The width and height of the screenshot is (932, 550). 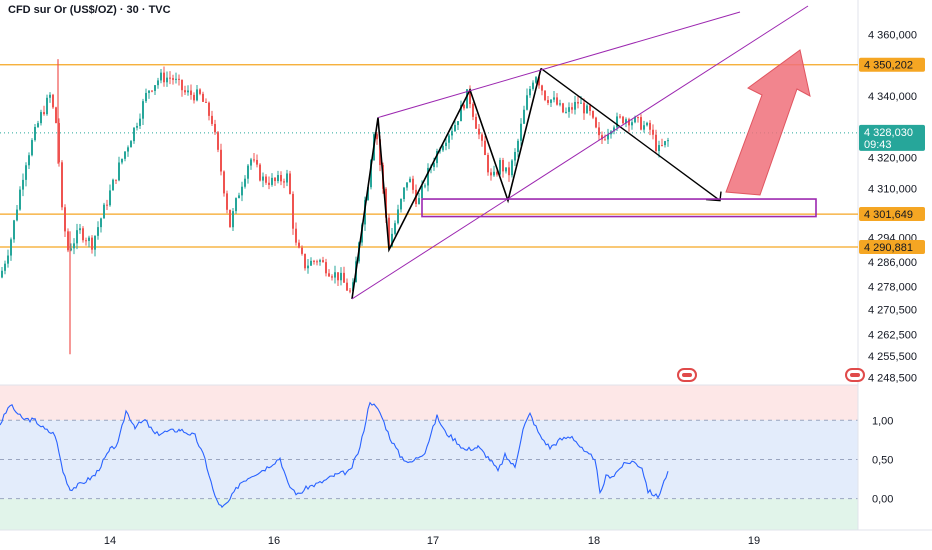 What do you see at coordinates (892, 263) in the screenshot?
I see `price-tick-label: 4 286,000` at bounding box center [892, 263].